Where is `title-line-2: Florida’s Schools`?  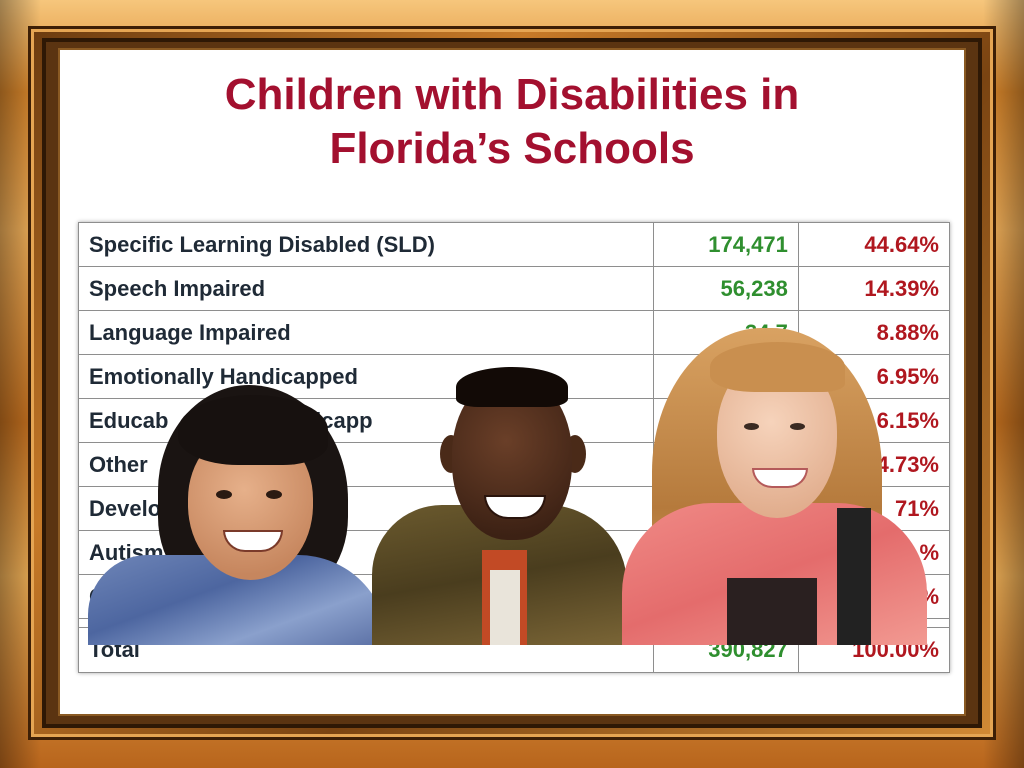
title-line-2: Florida’s Schools is located at coordinates (512, 148).